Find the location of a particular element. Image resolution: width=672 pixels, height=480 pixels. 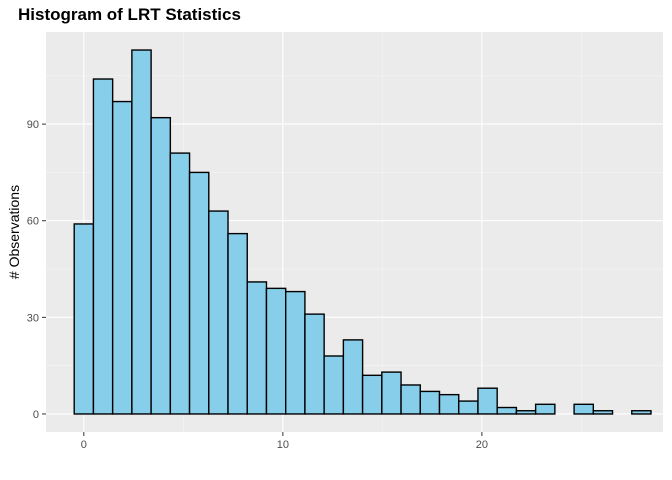

y-tick-label: 0 is located at coordinates (36, 415).